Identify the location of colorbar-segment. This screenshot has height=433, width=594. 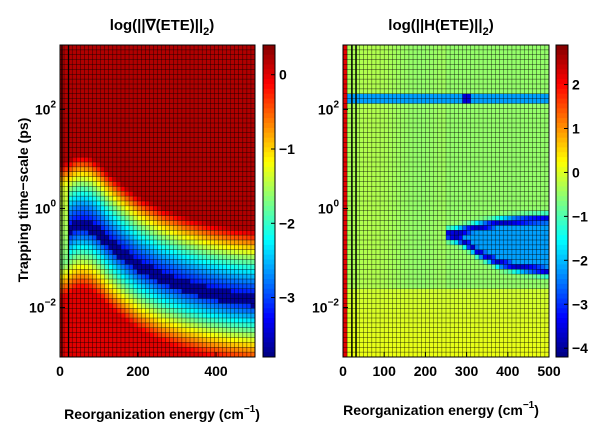
(269, 330).